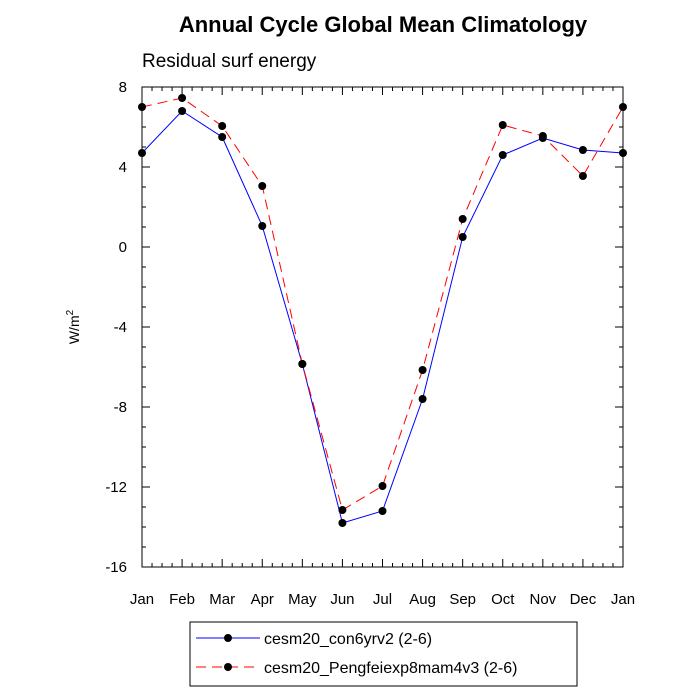 This screenshot has height=700, width=700. Describe the element at coordinates (123, 87) in the screenshot. I see `y-tick-label: 8` at that location.